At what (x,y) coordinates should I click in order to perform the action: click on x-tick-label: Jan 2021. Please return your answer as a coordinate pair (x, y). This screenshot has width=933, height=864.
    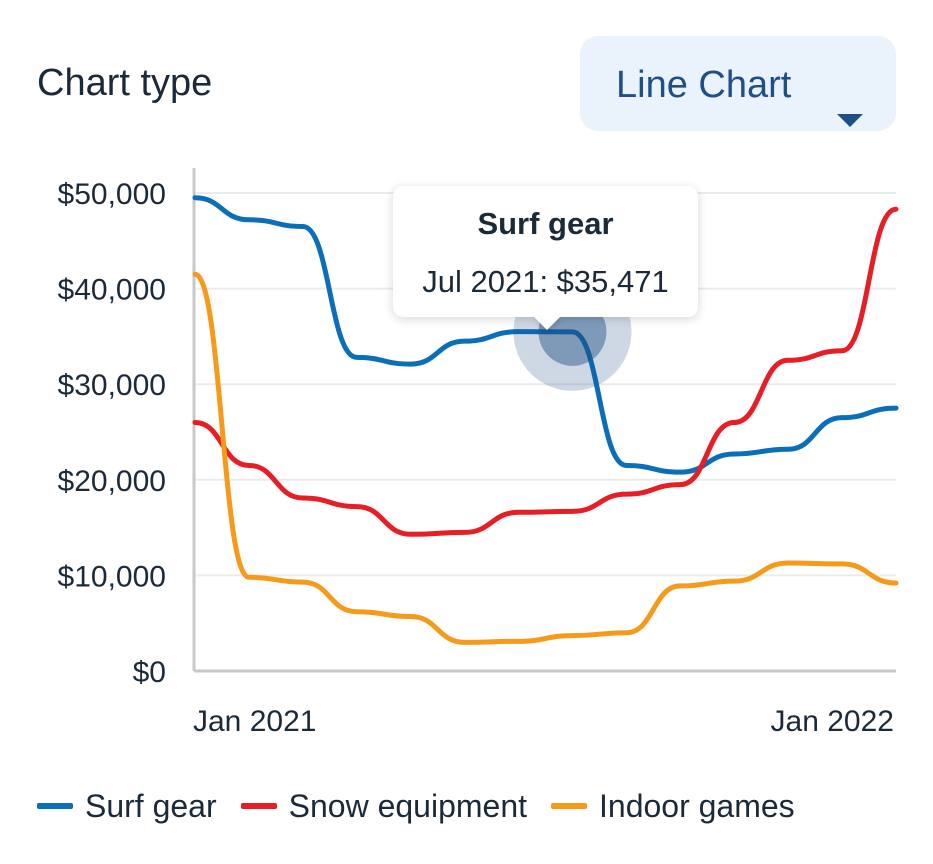
    Looking at the image, I should click on (254, 721).